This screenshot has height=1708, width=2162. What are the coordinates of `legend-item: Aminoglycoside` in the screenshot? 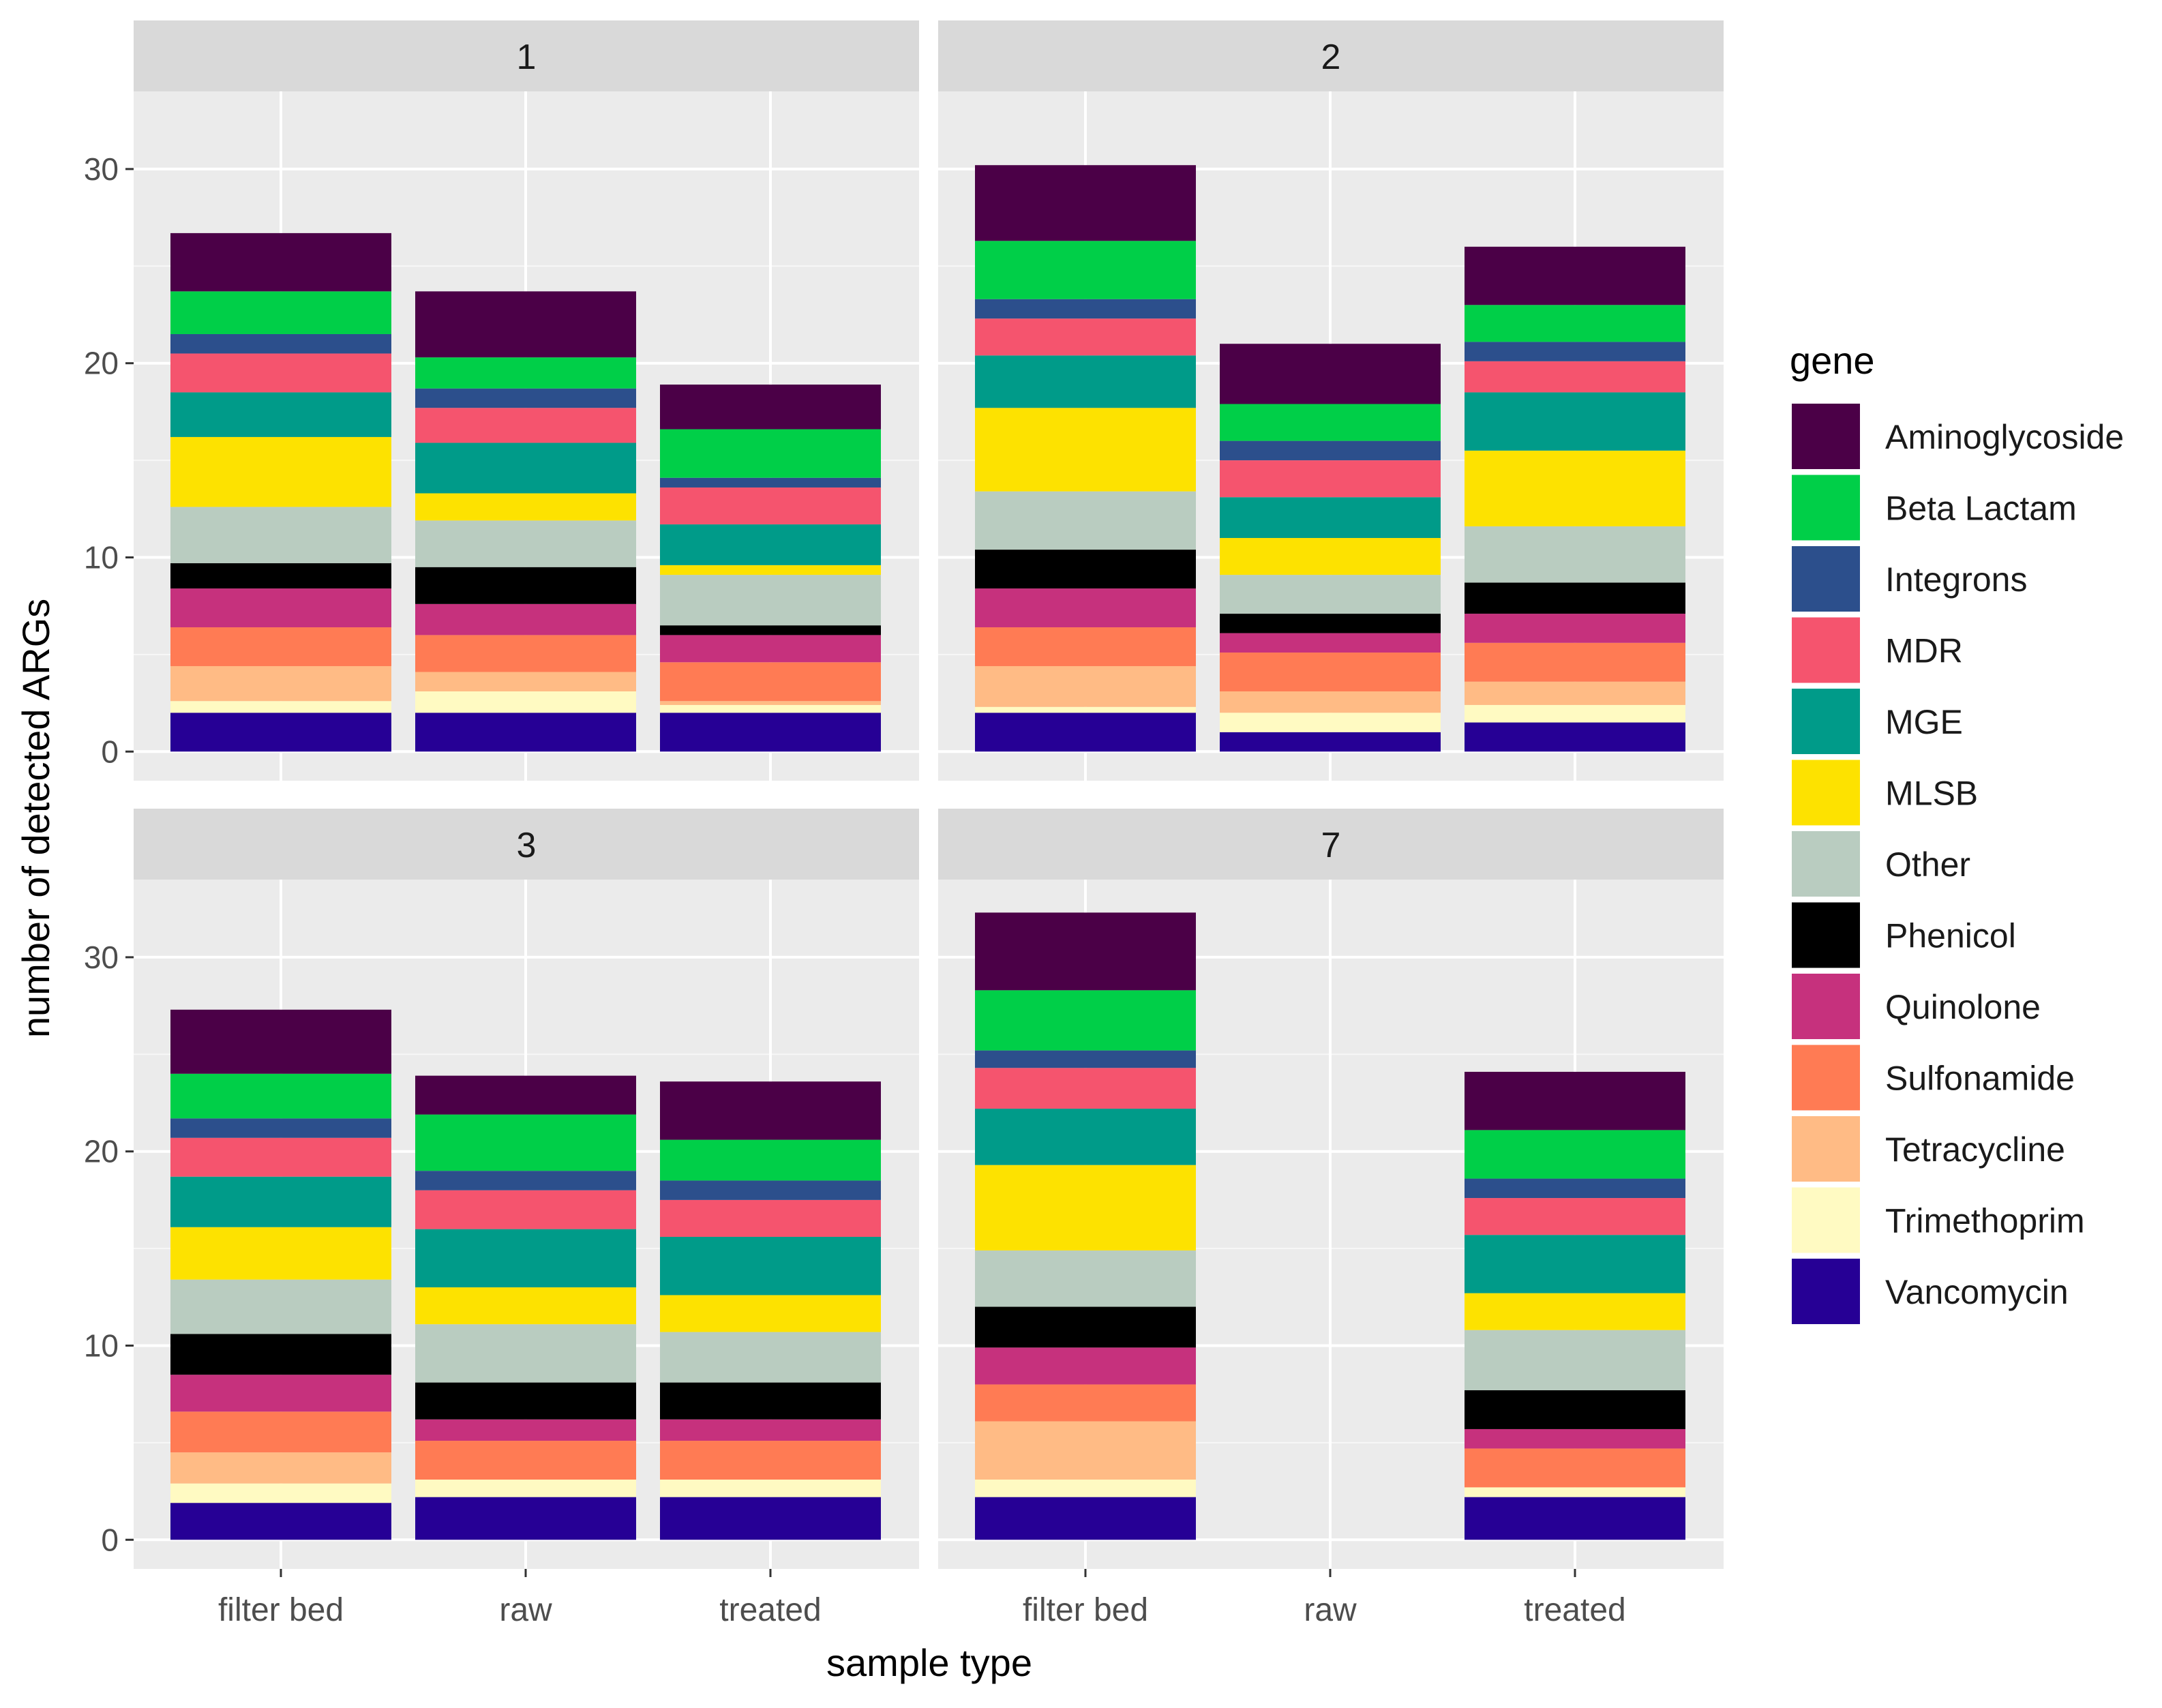 It's located at (1958, 436).